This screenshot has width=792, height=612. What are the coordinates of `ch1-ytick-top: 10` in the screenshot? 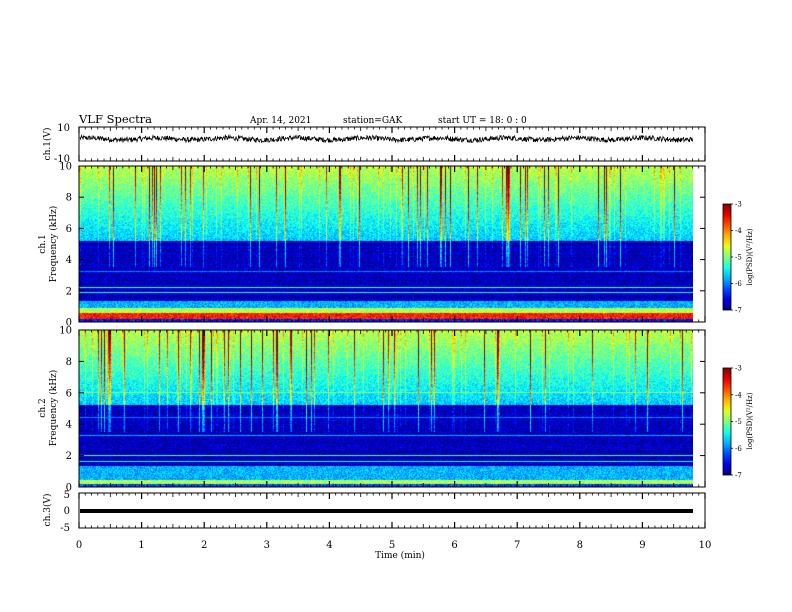 It's located at (63, 128).